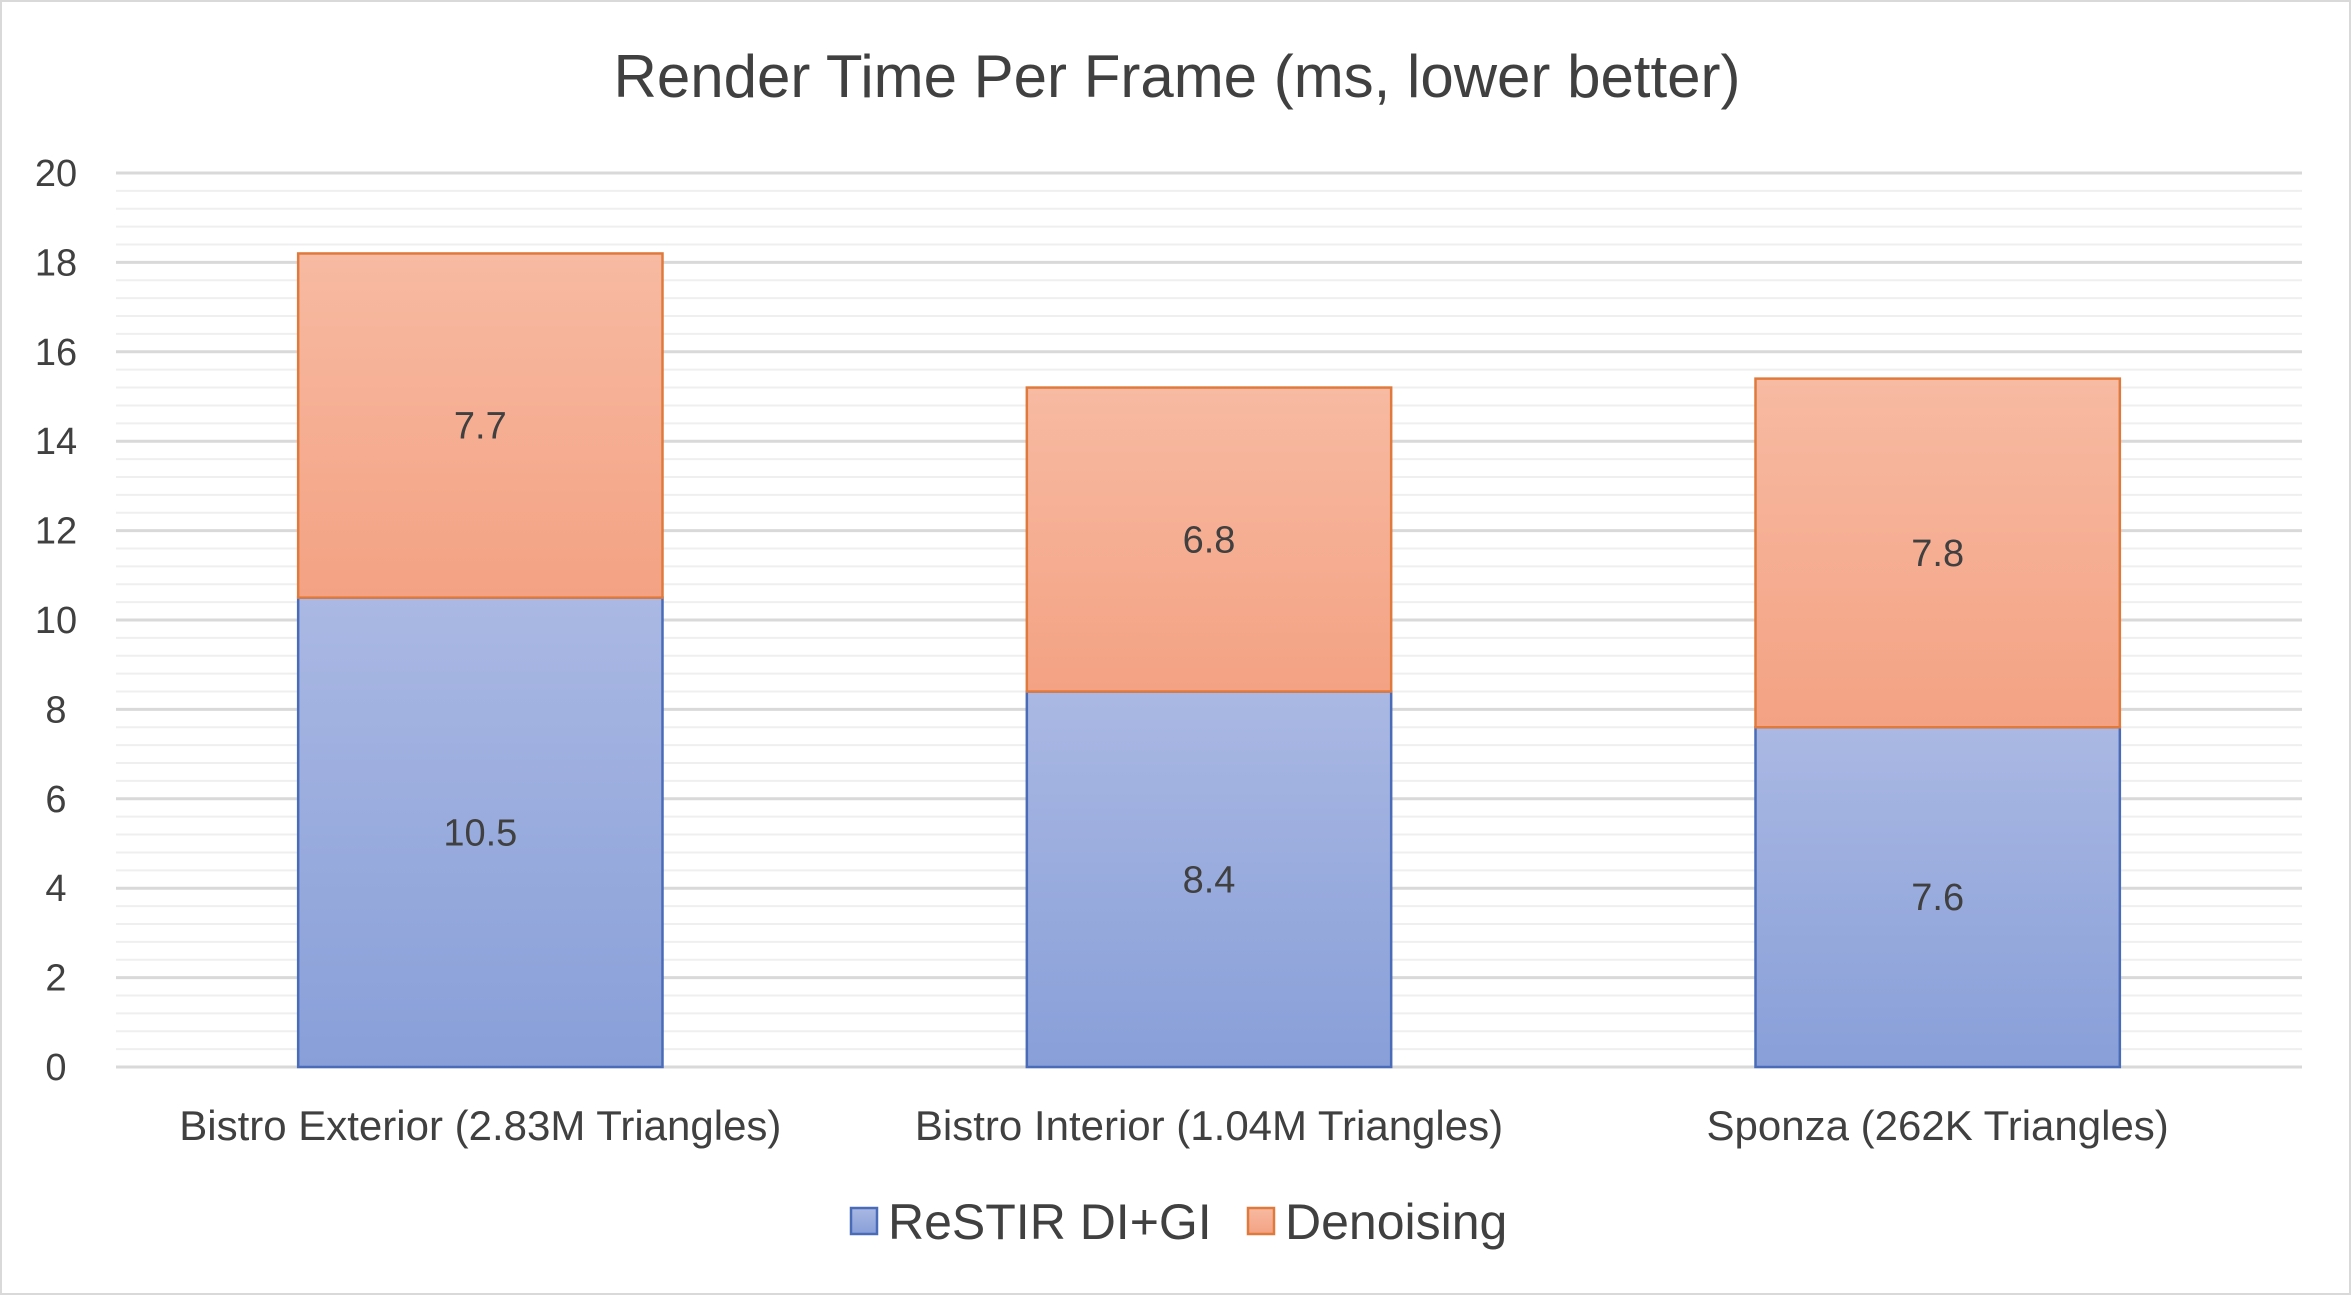 The width and height of the screenshot is (2351, 1295). I want to click on y-tick-label: 20, so click(56, 174).